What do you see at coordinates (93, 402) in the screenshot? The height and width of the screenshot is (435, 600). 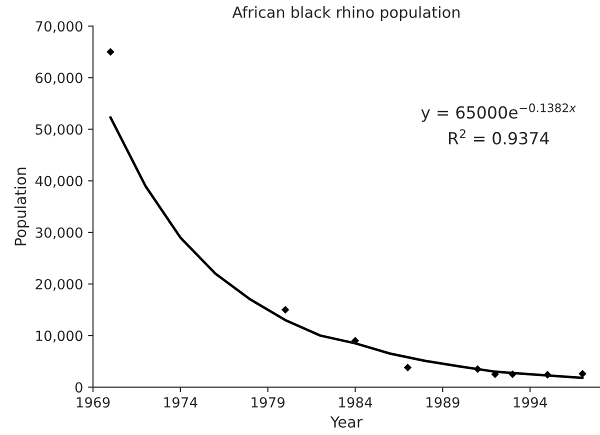 I see `x-tick-label: 1969` at bounding box center [93, 402].